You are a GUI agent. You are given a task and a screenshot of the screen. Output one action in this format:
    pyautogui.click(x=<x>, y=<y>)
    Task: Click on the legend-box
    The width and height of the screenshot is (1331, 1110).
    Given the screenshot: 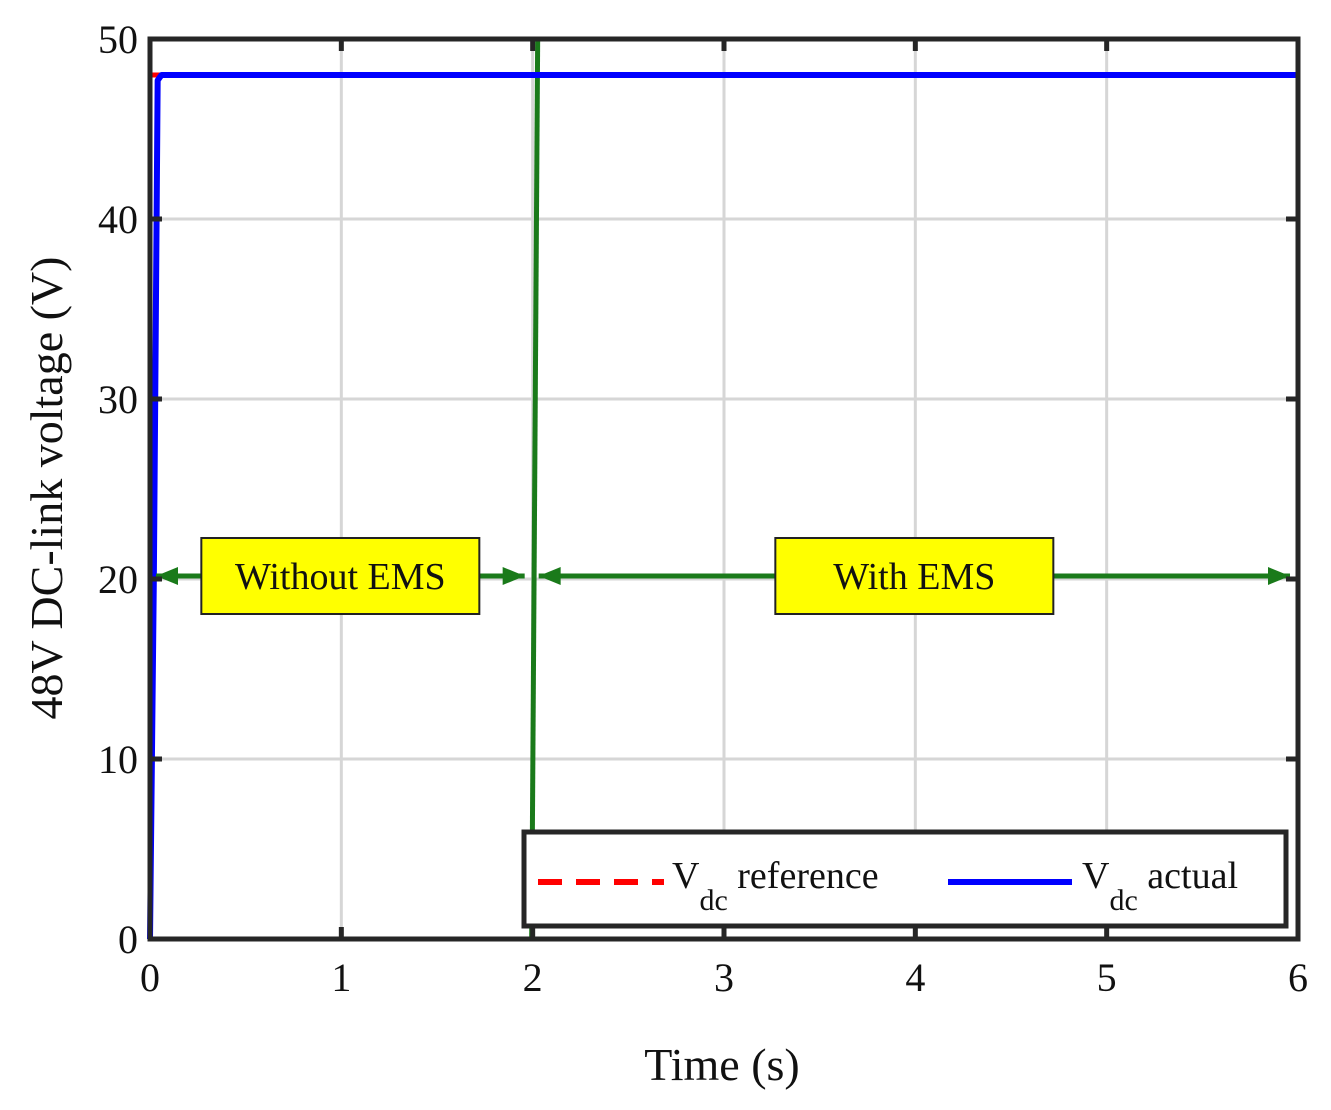 What is the action you would take?
    pyautogui.click(x=905, y=879)
    